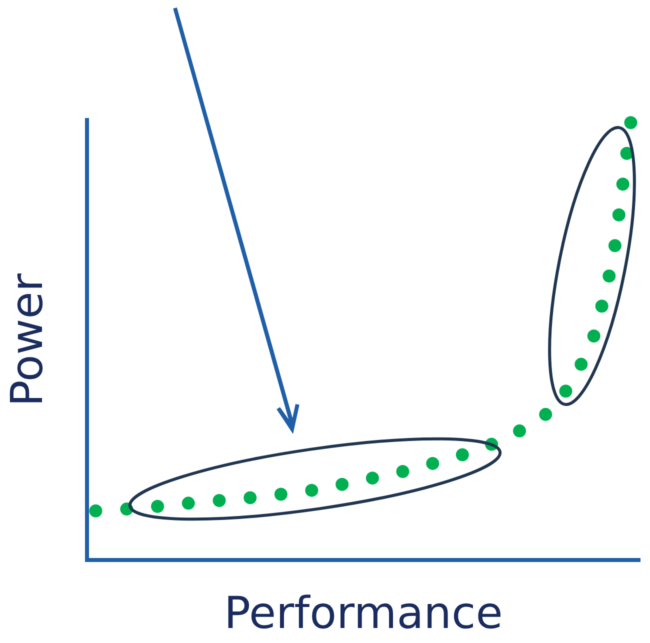  What do you see at coordinates (27, 339) in the screenshot?
I see `y-axis-title: Power` at bounding box center [27, 339].